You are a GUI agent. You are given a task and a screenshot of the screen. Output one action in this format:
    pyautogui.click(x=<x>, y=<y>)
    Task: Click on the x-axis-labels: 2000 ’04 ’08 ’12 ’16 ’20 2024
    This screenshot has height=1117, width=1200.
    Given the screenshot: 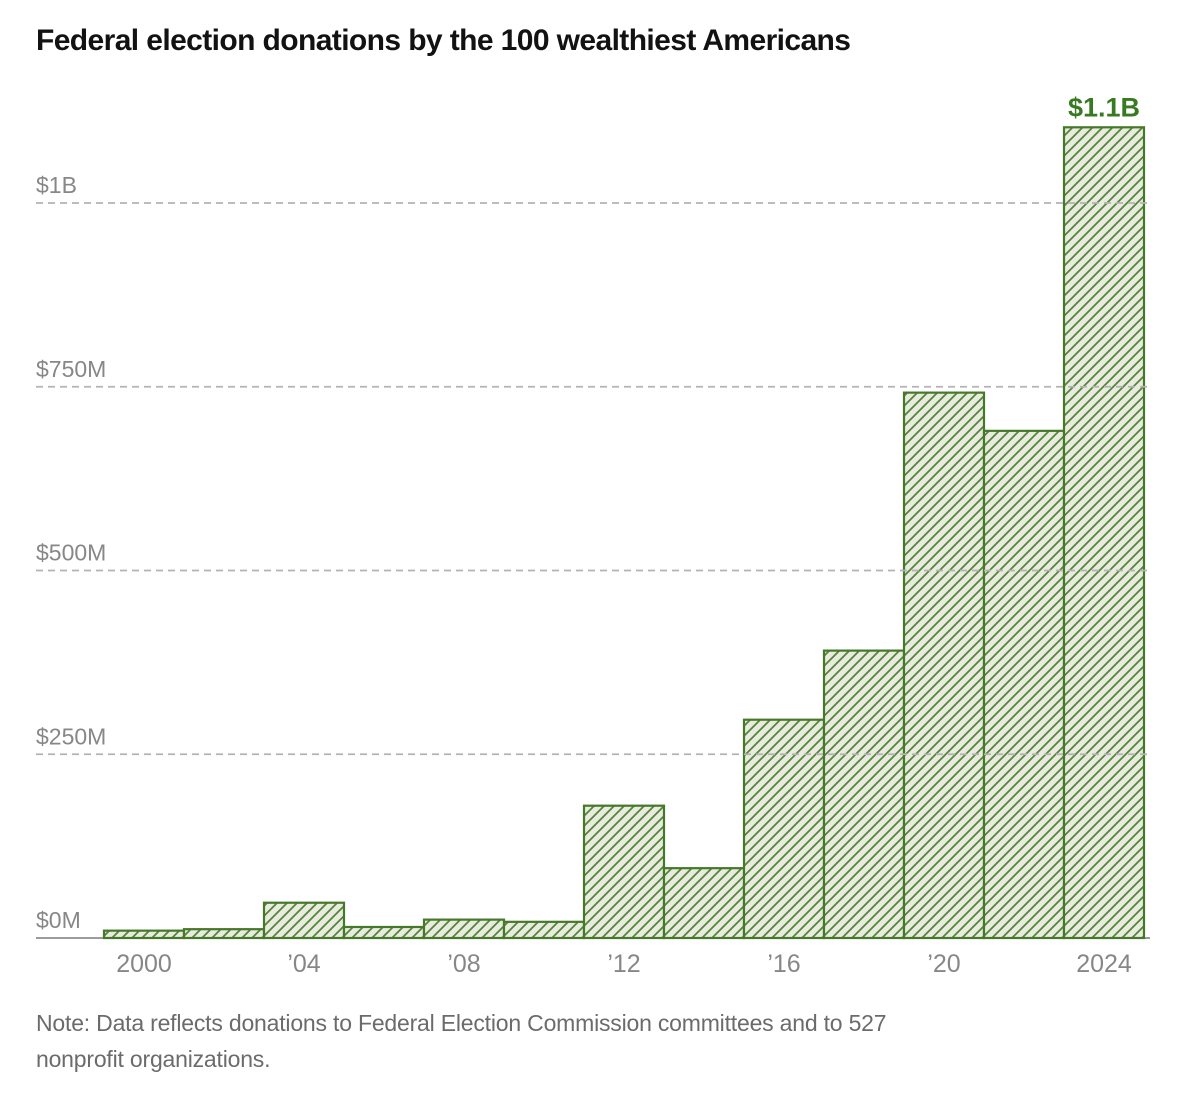 What is the action you would take?
    pyautogui.click(x=624, y=964)
    